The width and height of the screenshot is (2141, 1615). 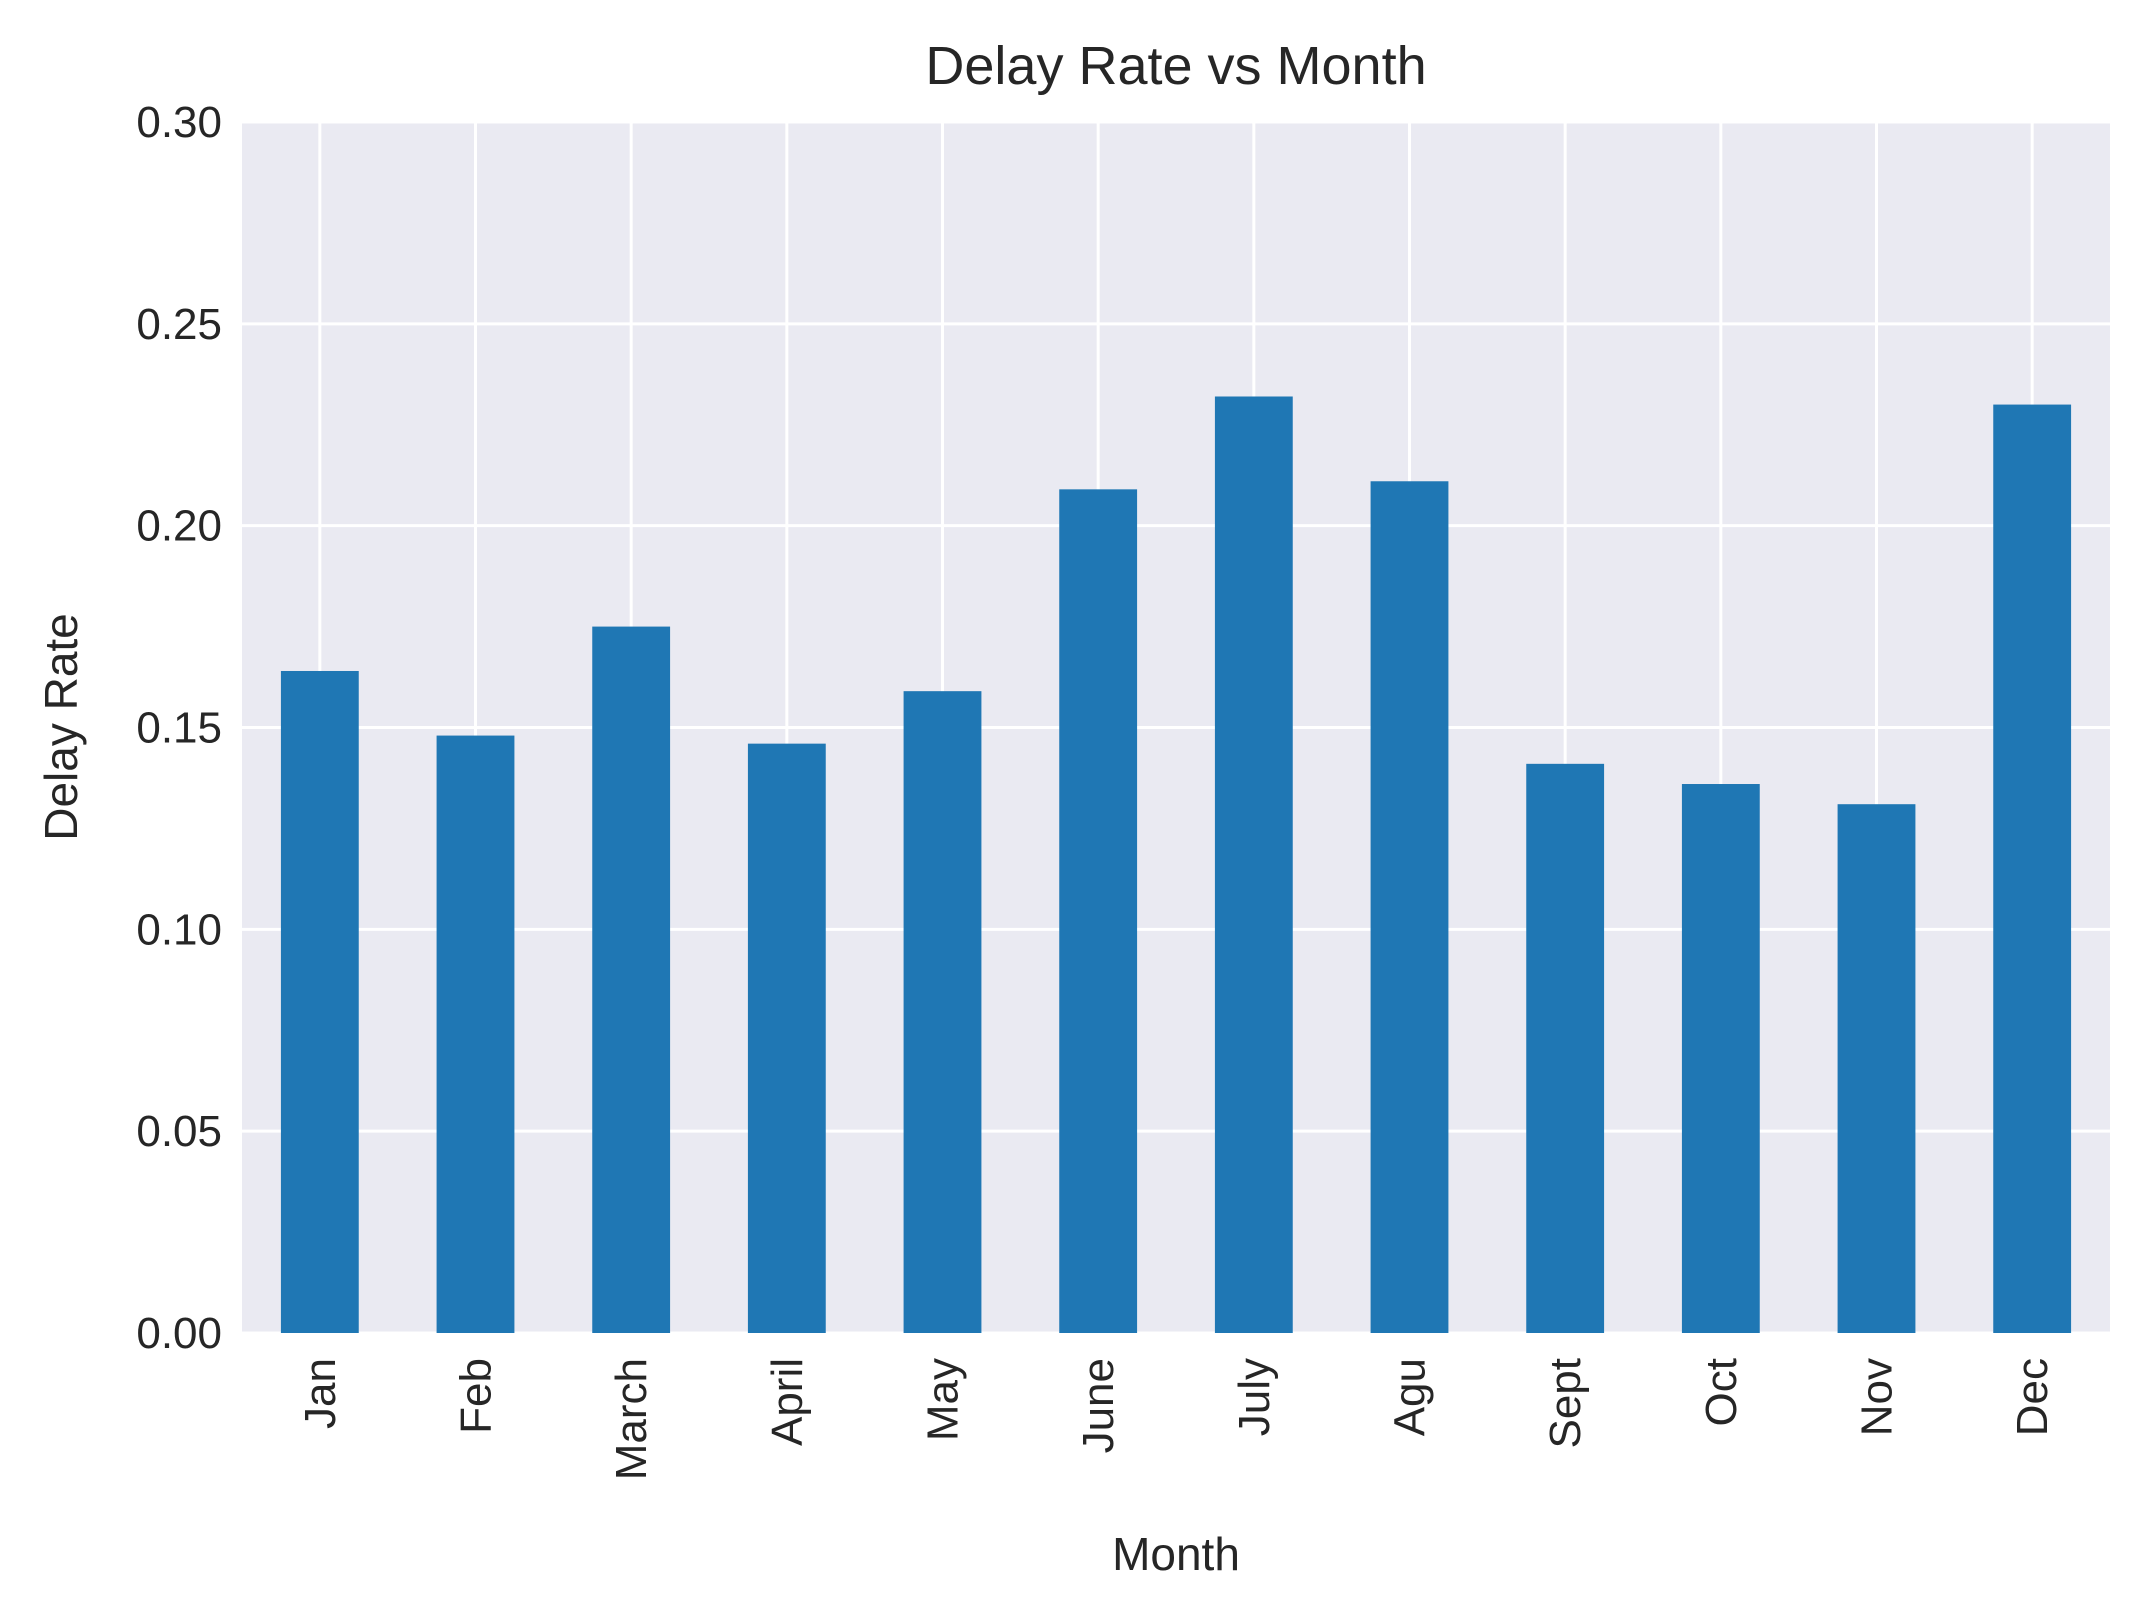 What do you see at coordinates (179, 1131) in the screenshot?
I see `y-tick-label: 0.05` at bounding box center [179, 1131].